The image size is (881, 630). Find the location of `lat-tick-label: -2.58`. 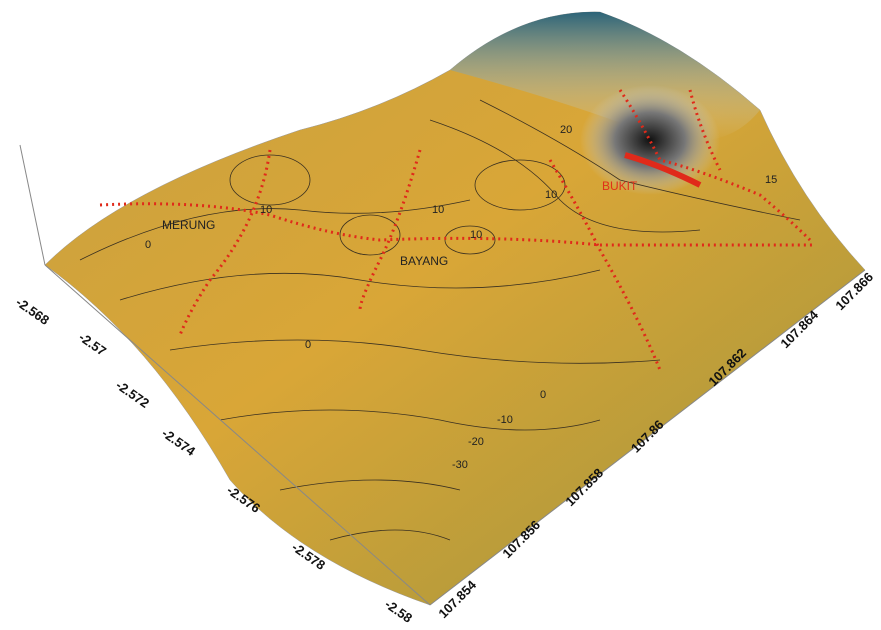

lat-tick-label: -2.58 is located at coordinates (398, 610).